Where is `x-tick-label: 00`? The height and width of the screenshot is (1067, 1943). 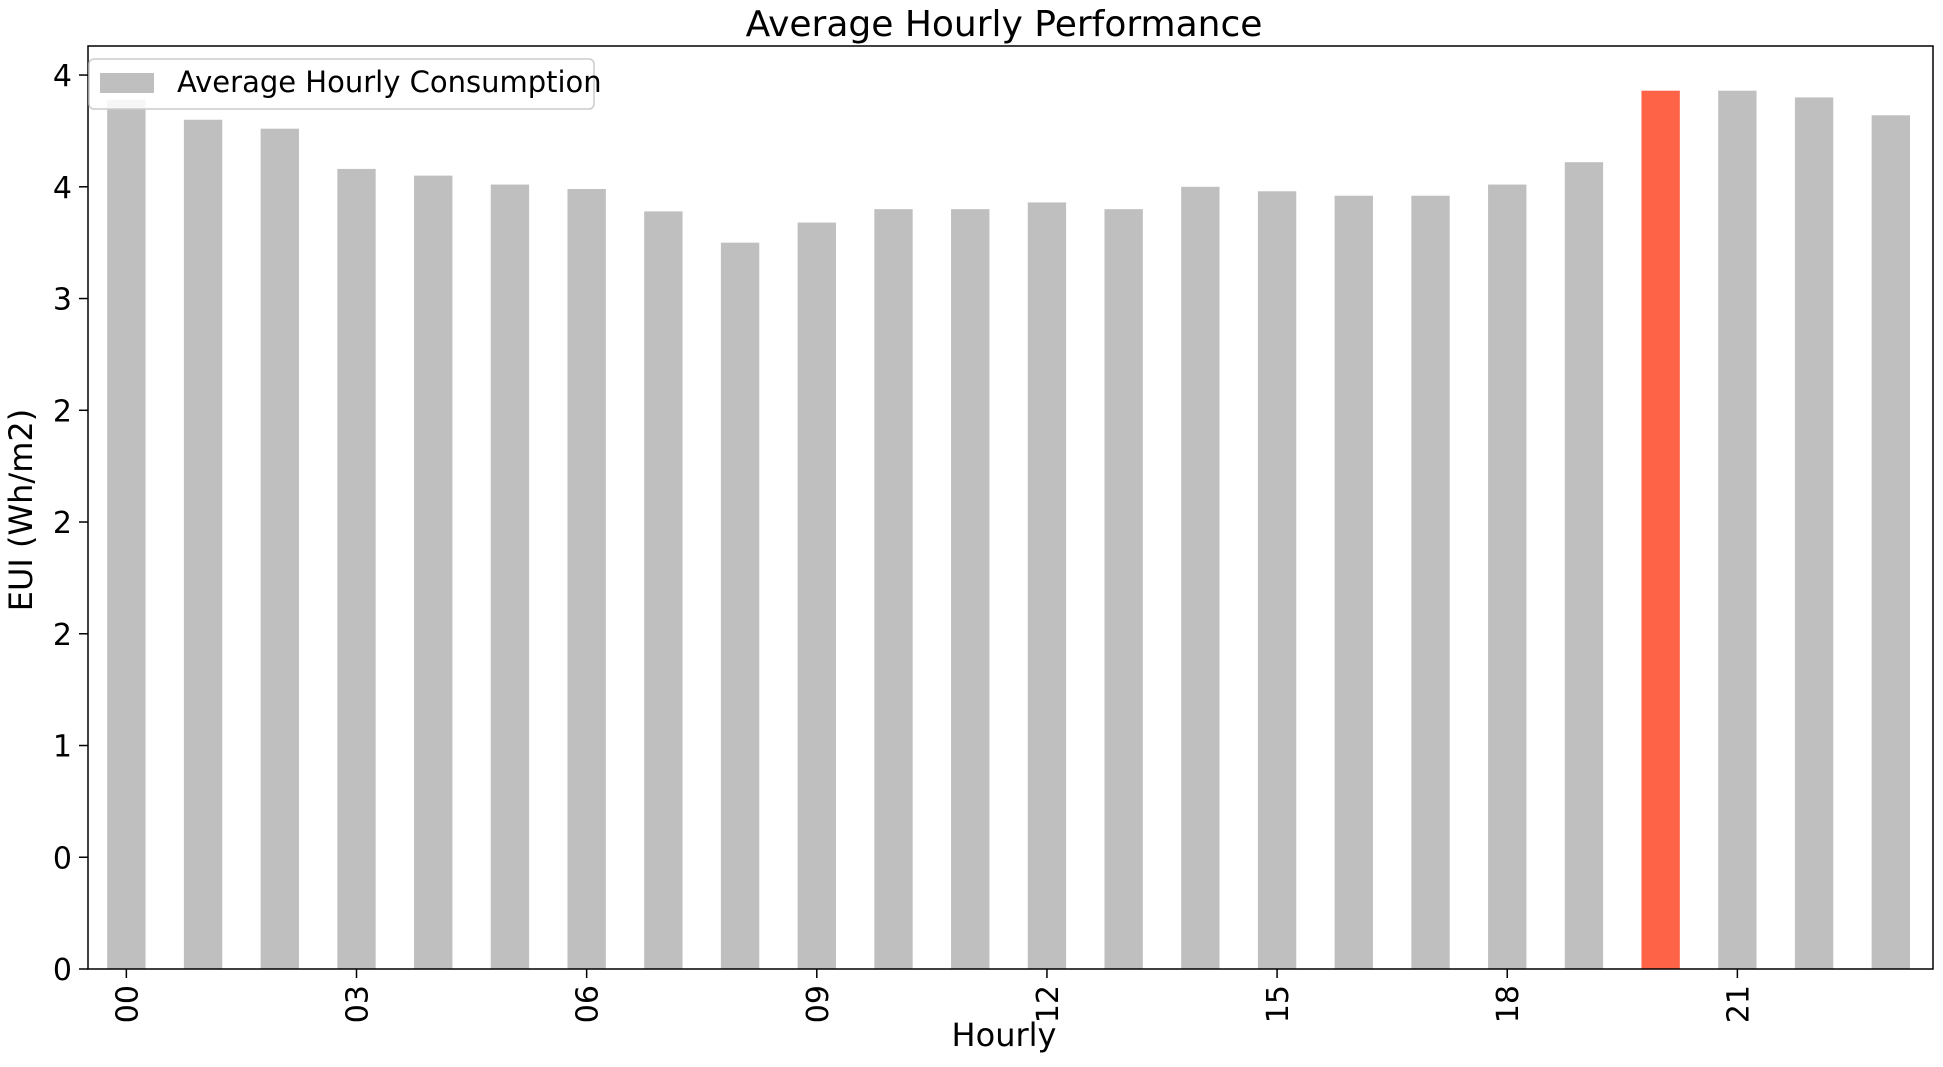
x-tick-label: 00 is located at coordinates (127, 1004).